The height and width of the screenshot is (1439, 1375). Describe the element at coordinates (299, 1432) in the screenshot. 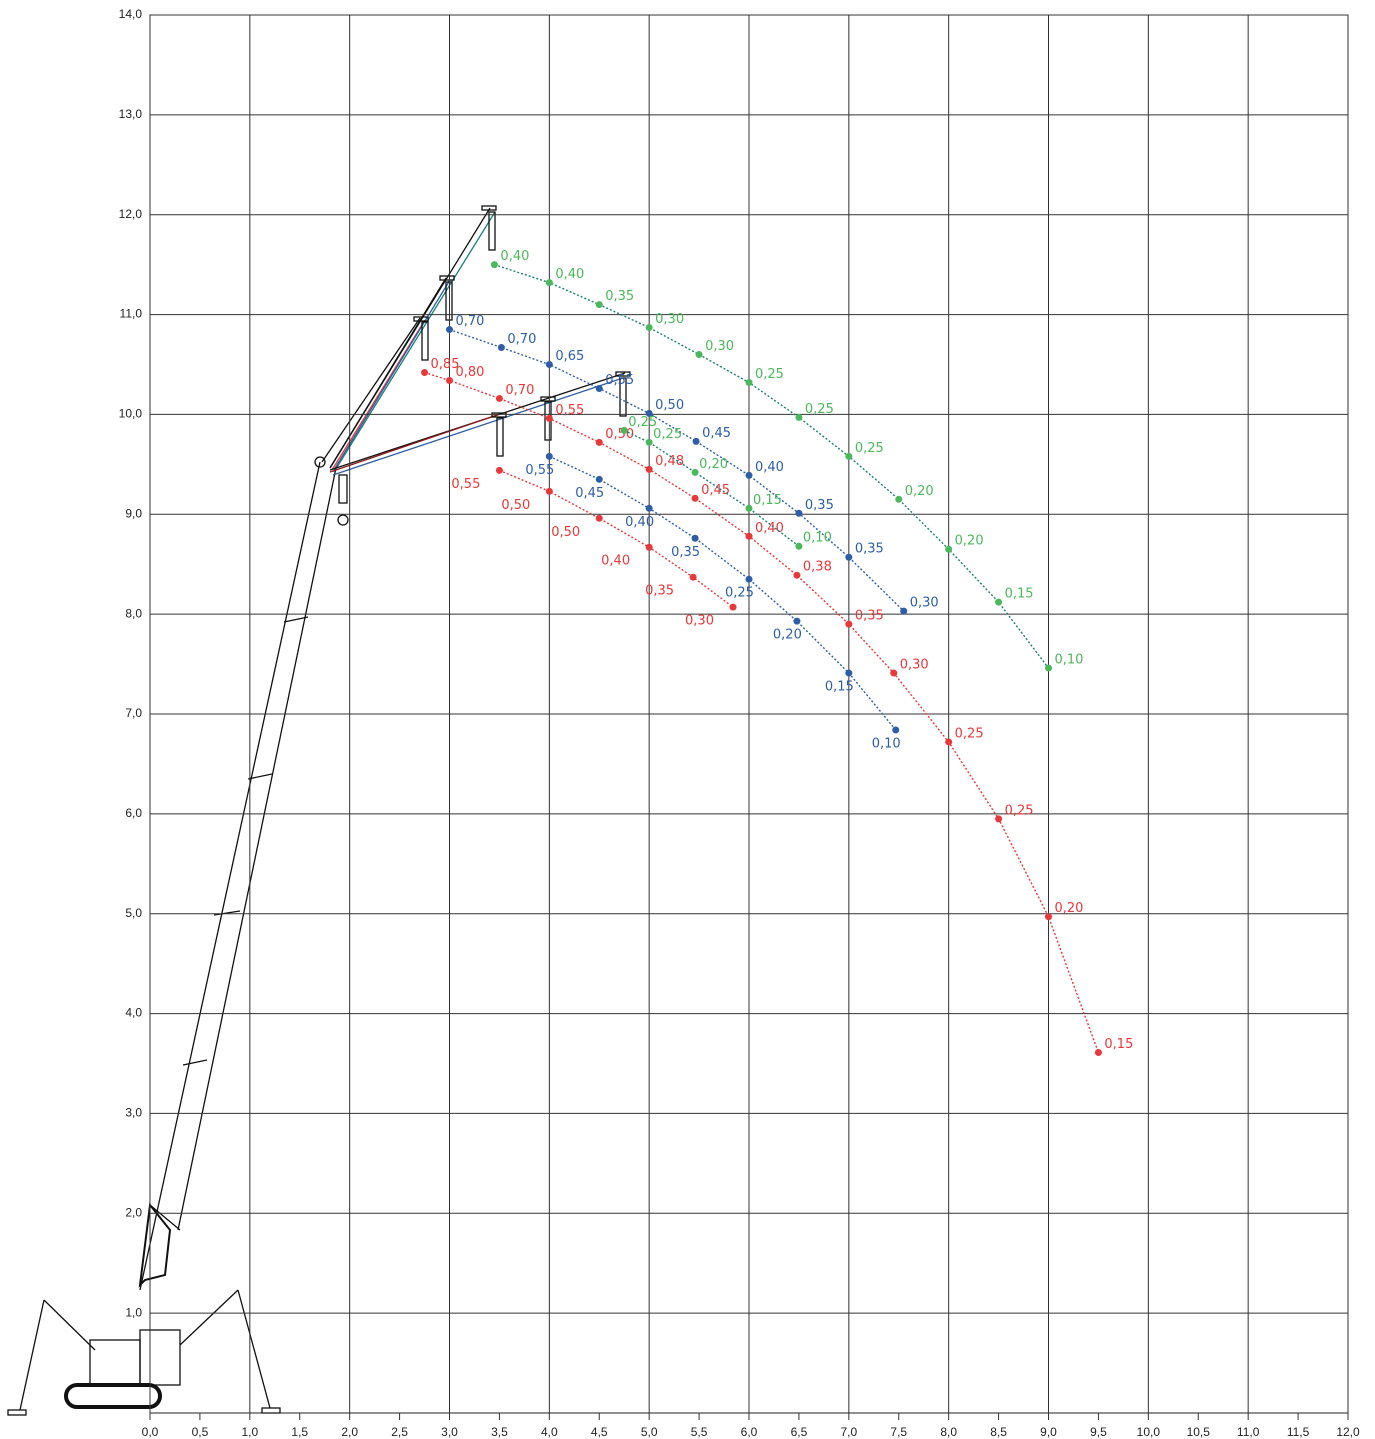

I see `x-tick-label: 1,5` at that location.